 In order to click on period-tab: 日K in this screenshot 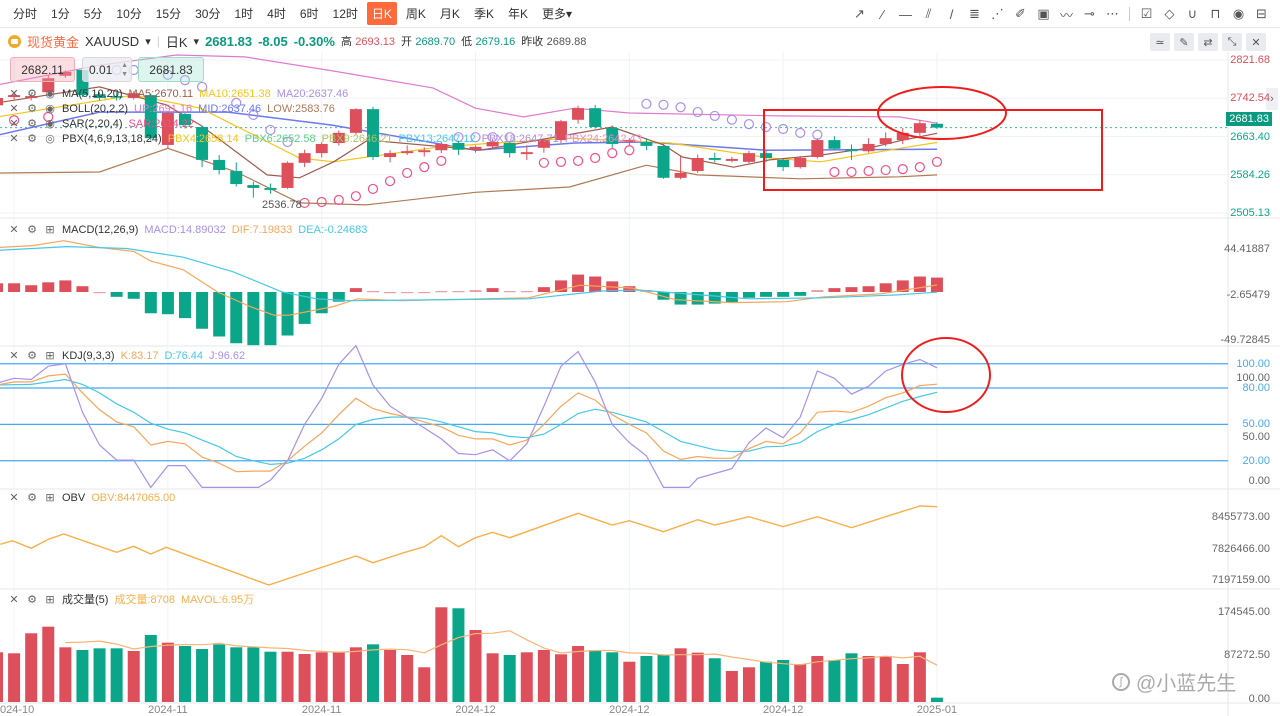, I will do `click(381, 13)`.